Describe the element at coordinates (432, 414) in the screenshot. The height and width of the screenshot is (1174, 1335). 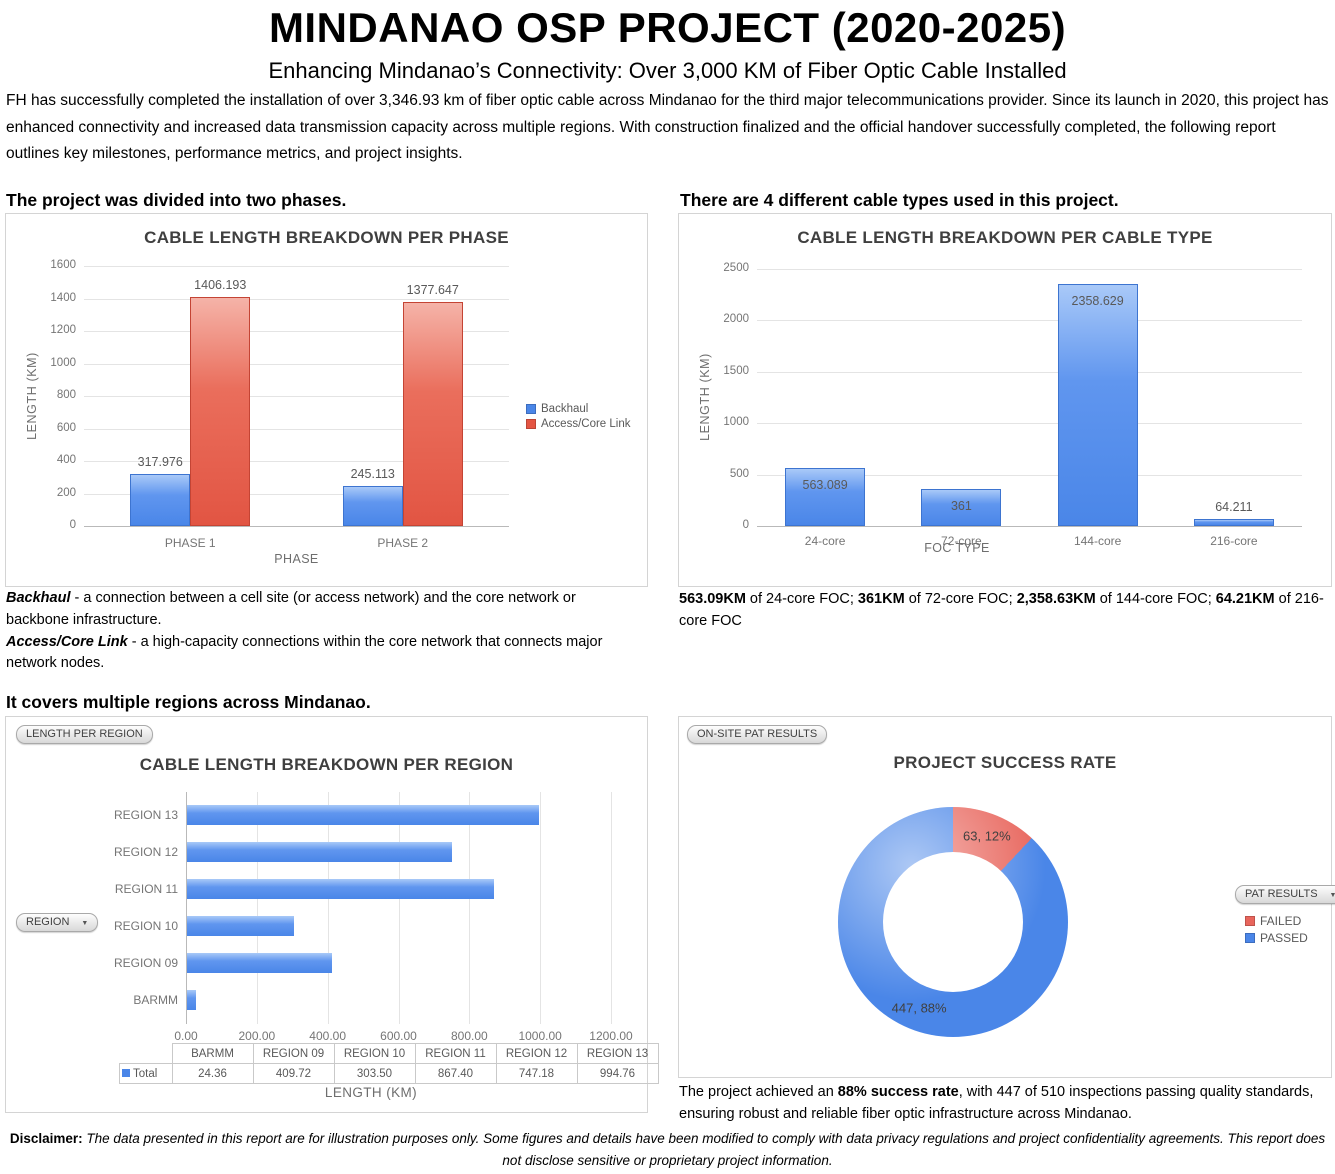
I see `bar-phase-2-access-core-link` at that location.